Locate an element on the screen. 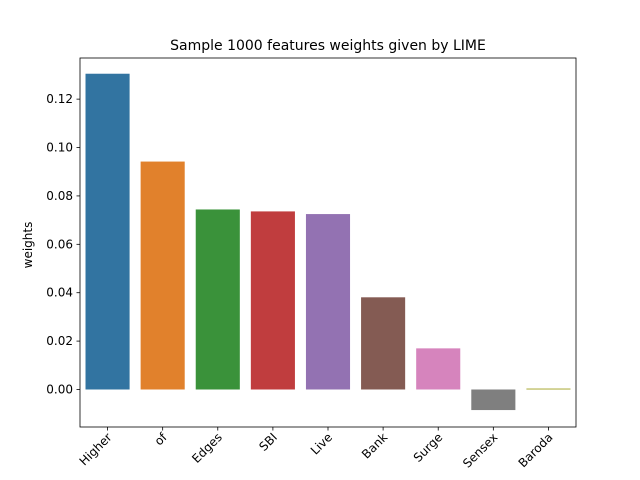 The width and height of the screenshot is (640, 480). y-tick-label: 0.08 is located at coordinates (59, 196).